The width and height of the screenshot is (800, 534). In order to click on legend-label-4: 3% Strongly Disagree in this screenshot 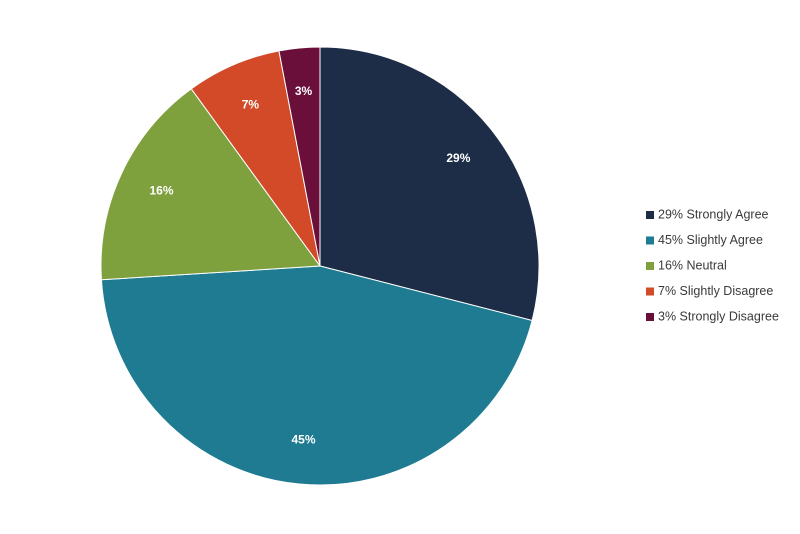, I will do `click(718, 316)`.